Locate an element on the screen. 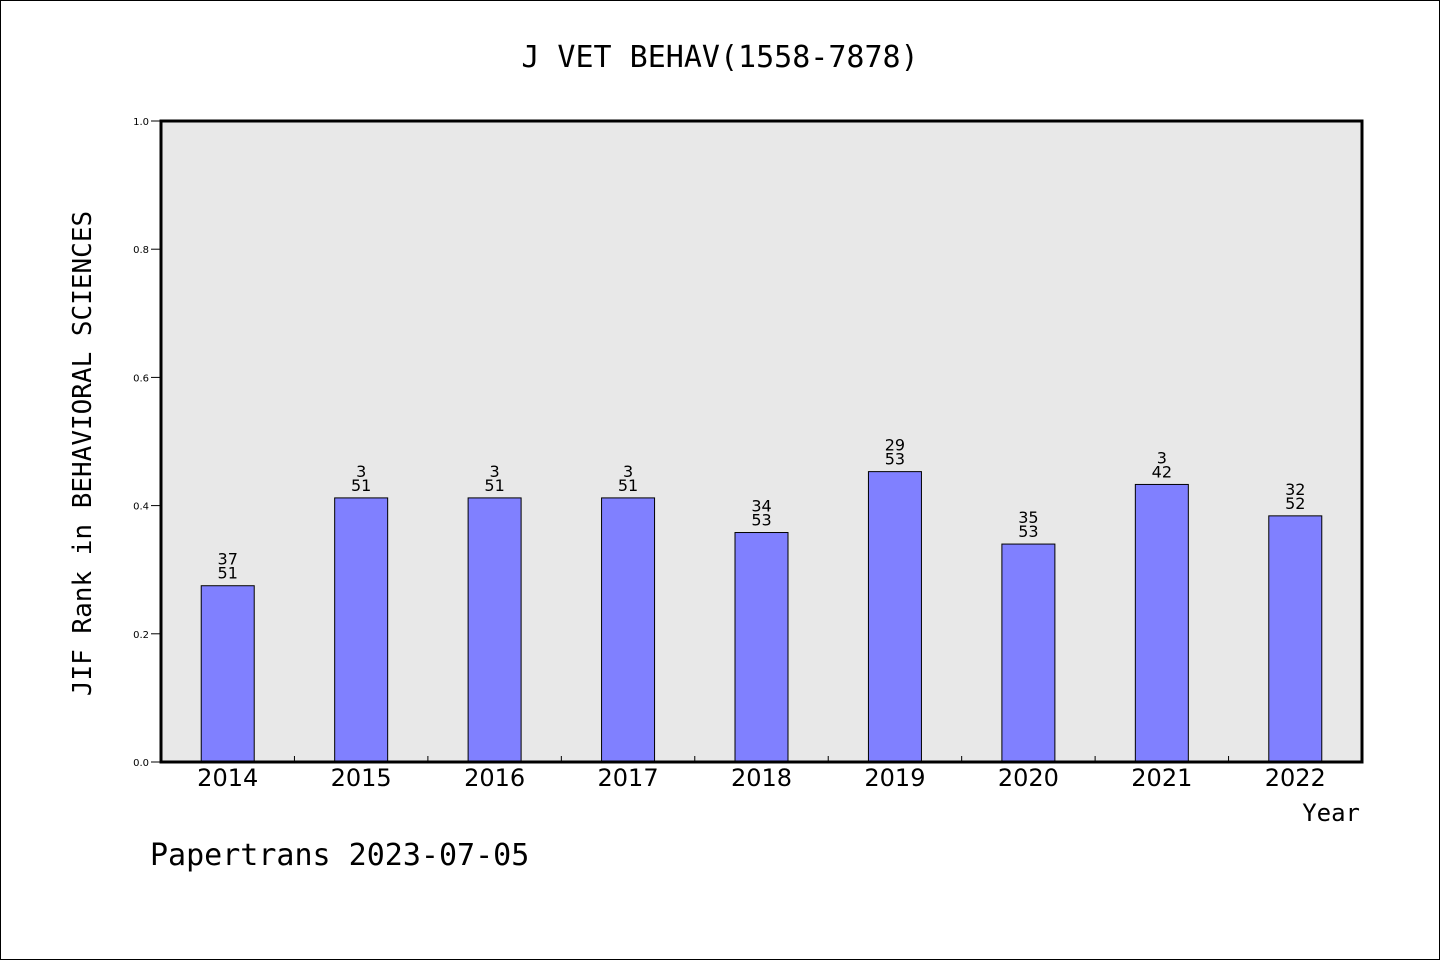 The width and height of the screenshot is (1440, 960). y-tick-label-0.2: 0.2 is located at coordinates (141, 635).